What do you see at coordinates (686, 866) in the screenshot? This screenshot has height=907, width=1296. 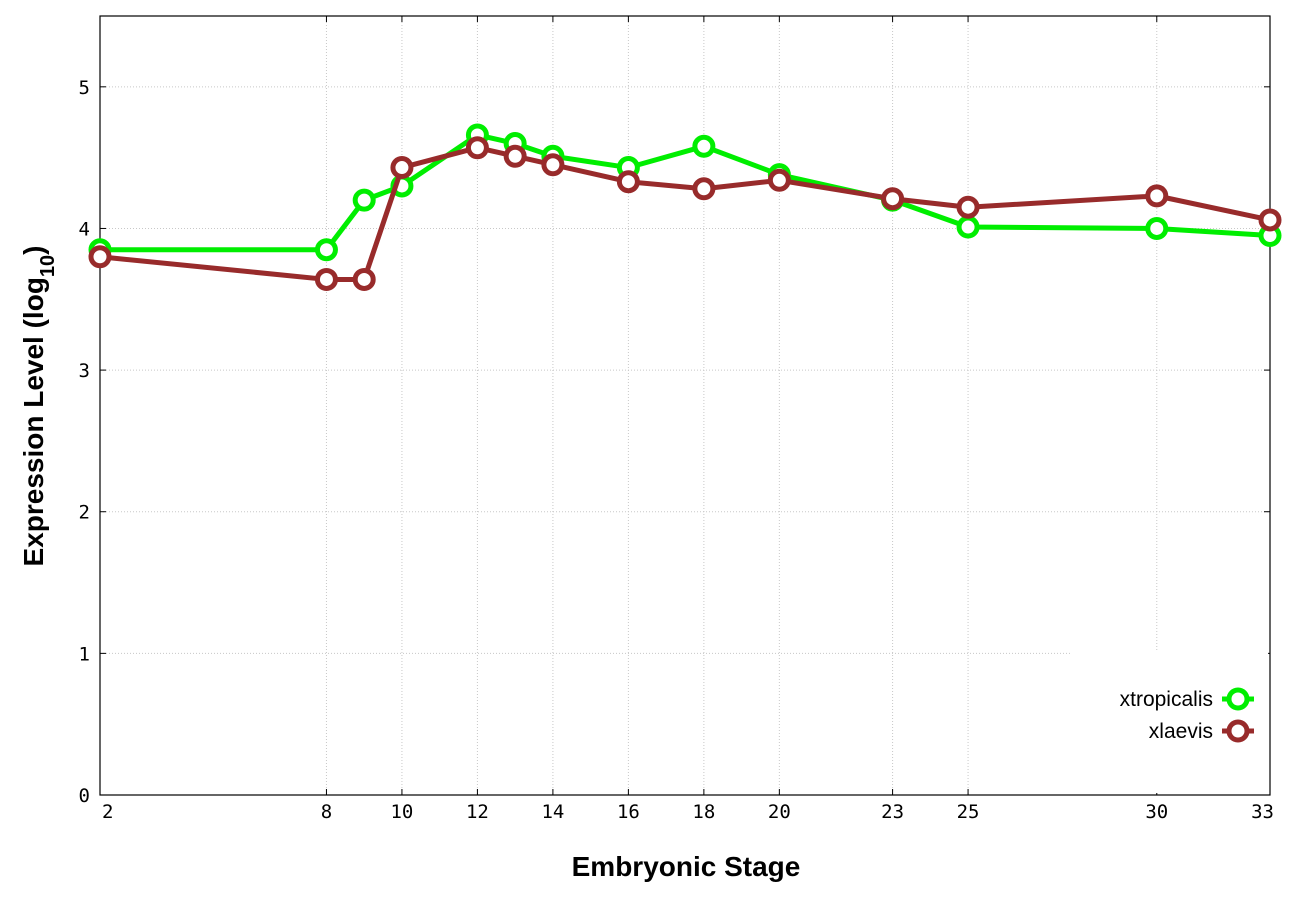 I see `x-axis-title: Embryonic Stage` at bounding box center [686, 866].